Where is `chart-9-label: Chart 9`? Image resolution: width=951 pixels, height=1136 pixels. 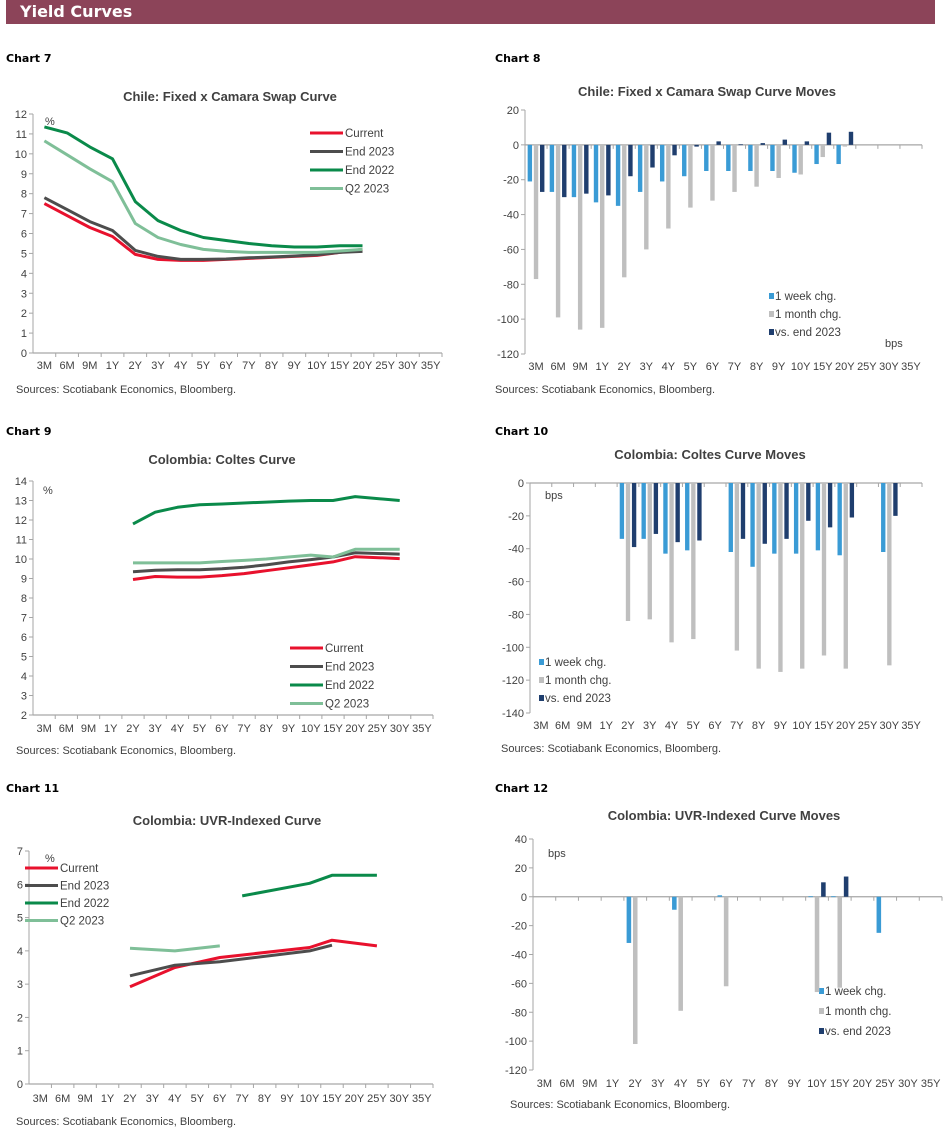 chart-9-label: Chart 9 is located at coordinates (29, 431).